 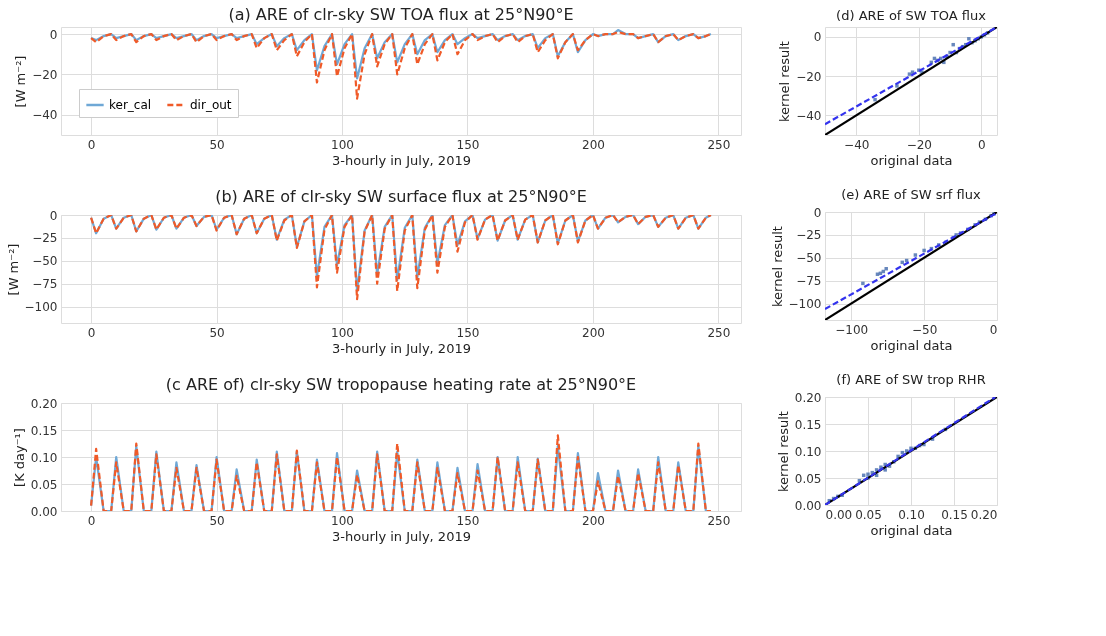 What do you see at coordinates (911, 194) in the screenshot?
I see `chart-title: (e) ARE of SW srf flux` at bounding box center [911, 194].